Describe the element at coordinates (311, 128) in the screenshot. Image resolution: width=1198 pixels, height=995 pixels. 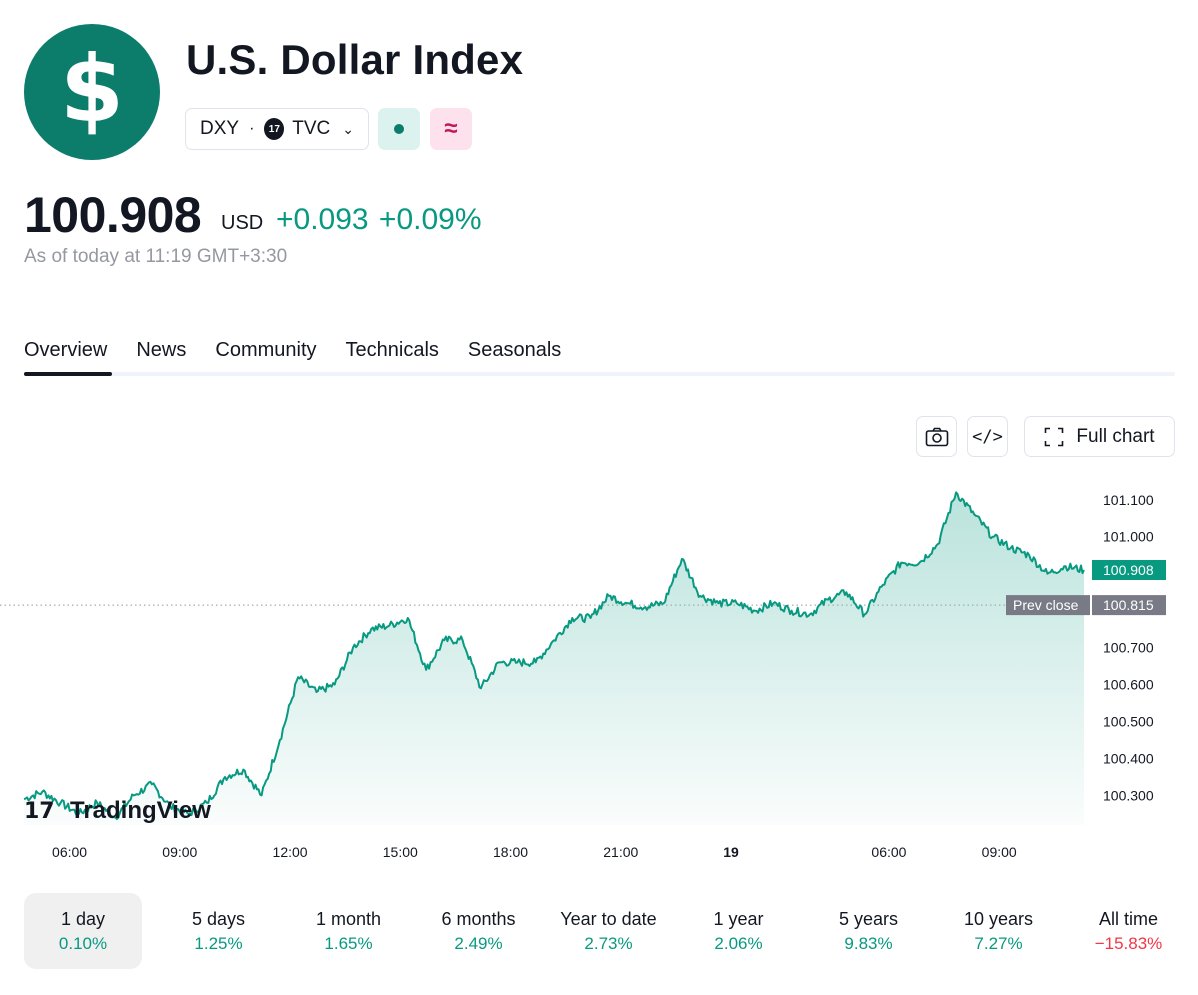
I see `exchange-name: TVC` at that location.